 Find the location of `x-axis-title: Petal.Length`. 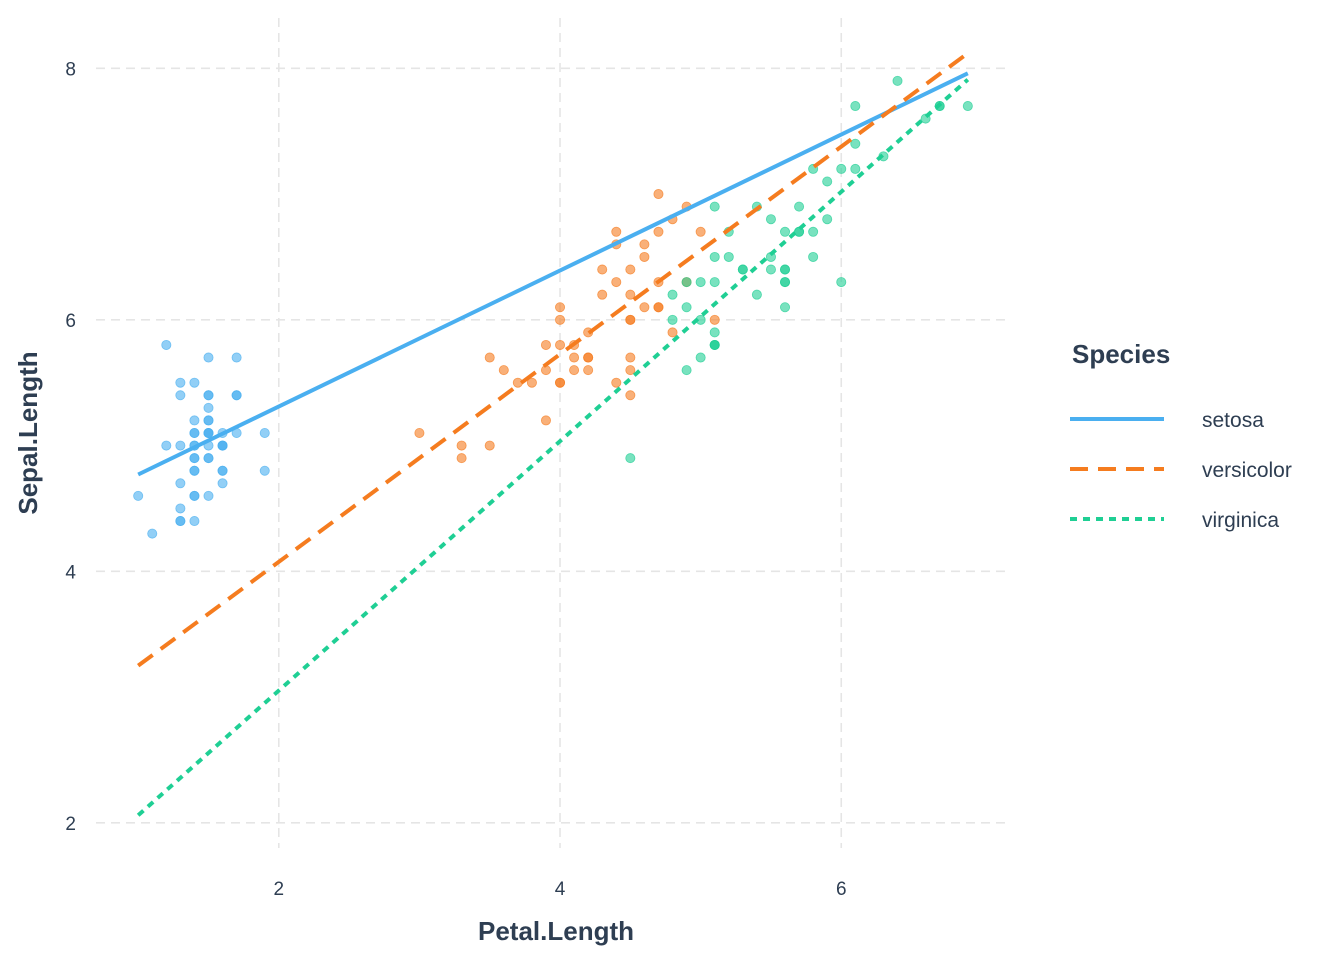

x-axis-title: Petal.Length is located at coordinates (556, 931).